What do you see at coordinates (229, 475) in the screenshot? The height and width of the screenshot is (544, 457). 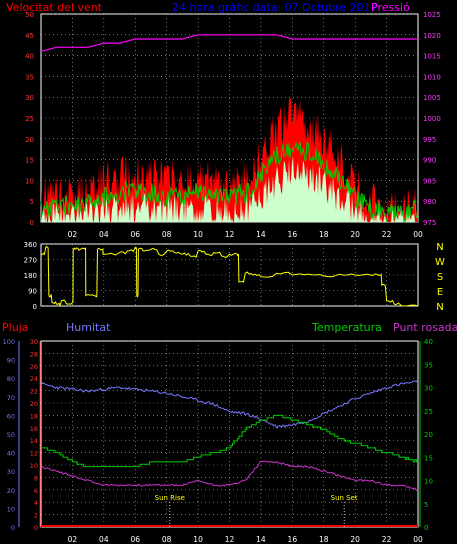 I see `dew-point-line` at bounding box center [229, 475].